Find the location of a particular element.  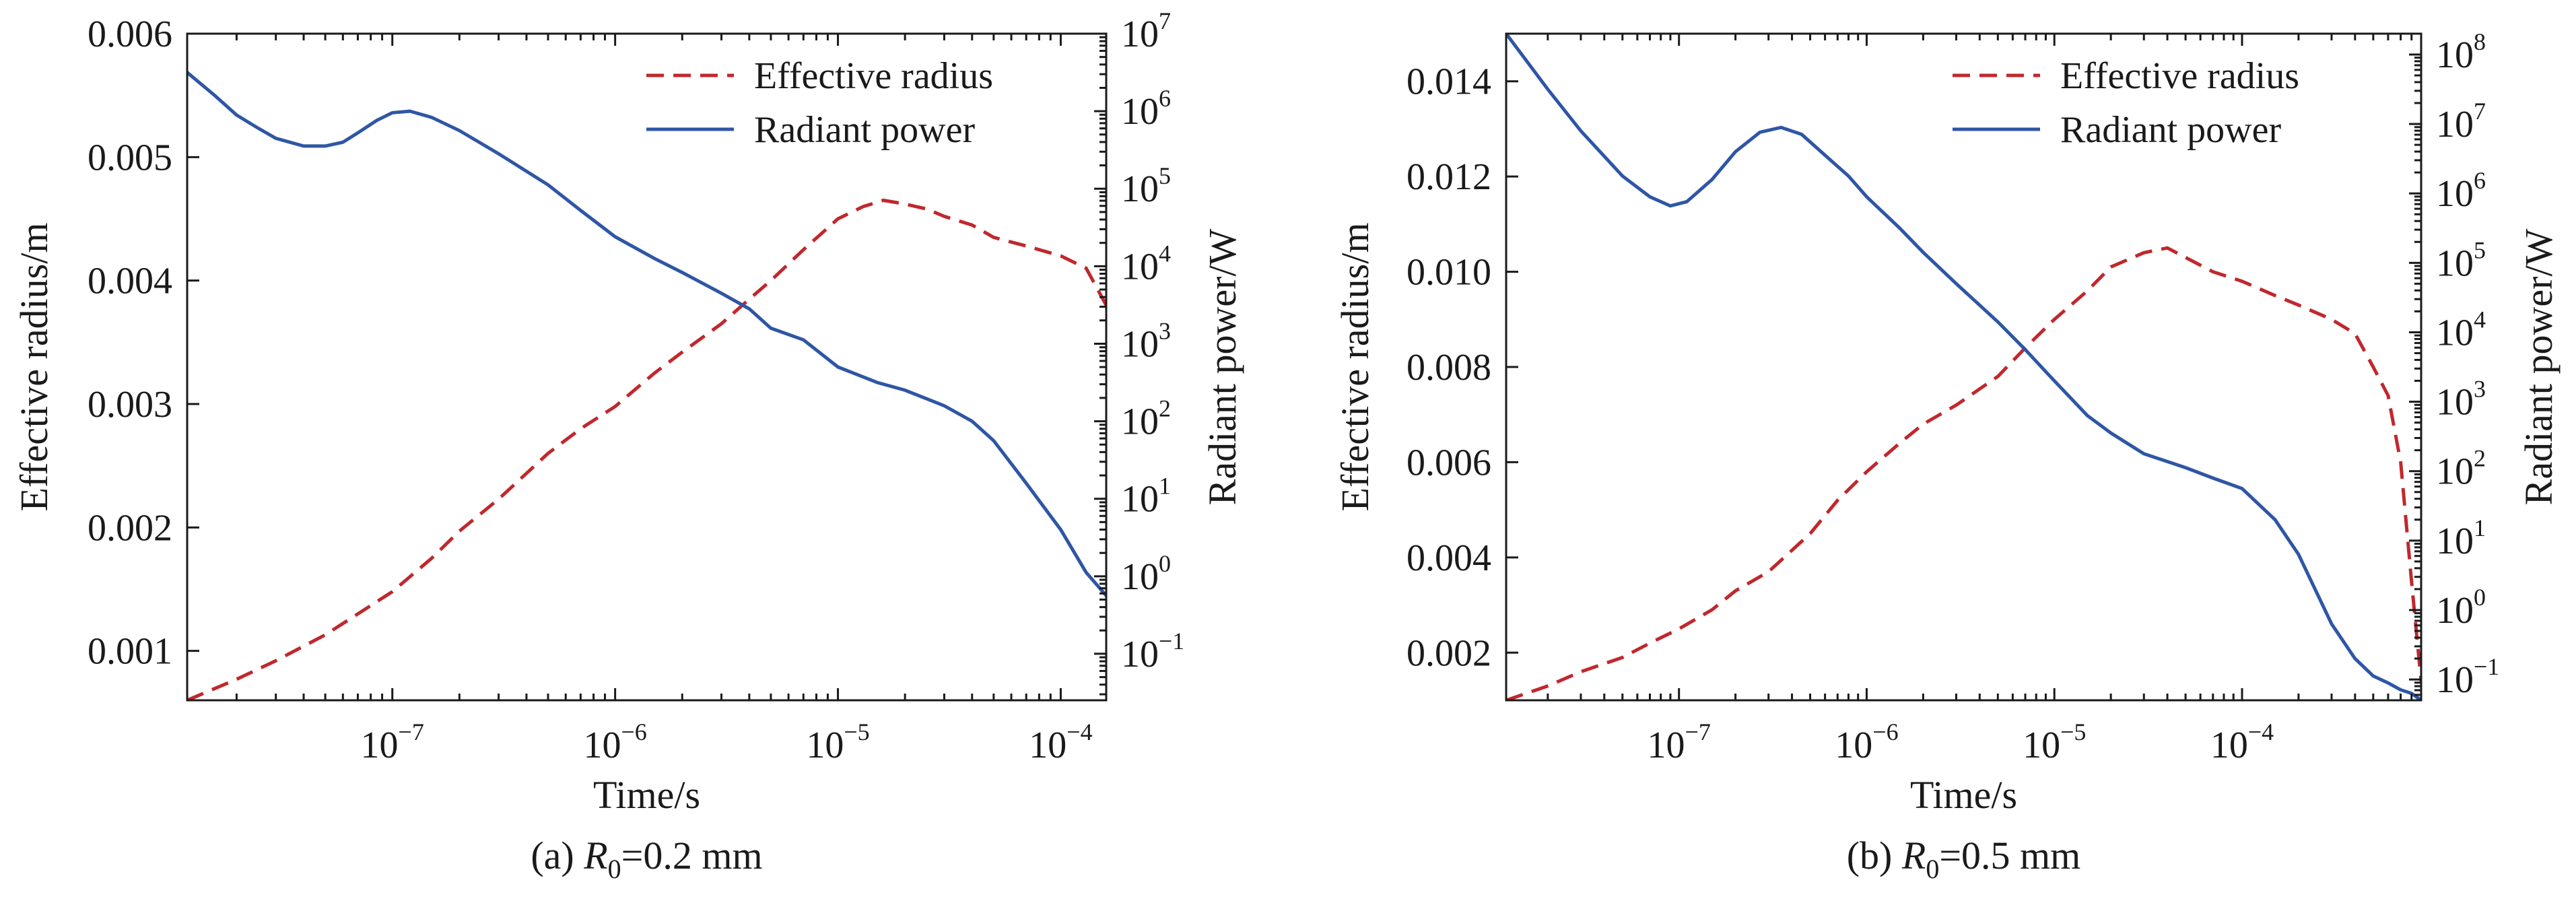

y-left-tick-label: 0.005 is located at coordinates (130, 157).